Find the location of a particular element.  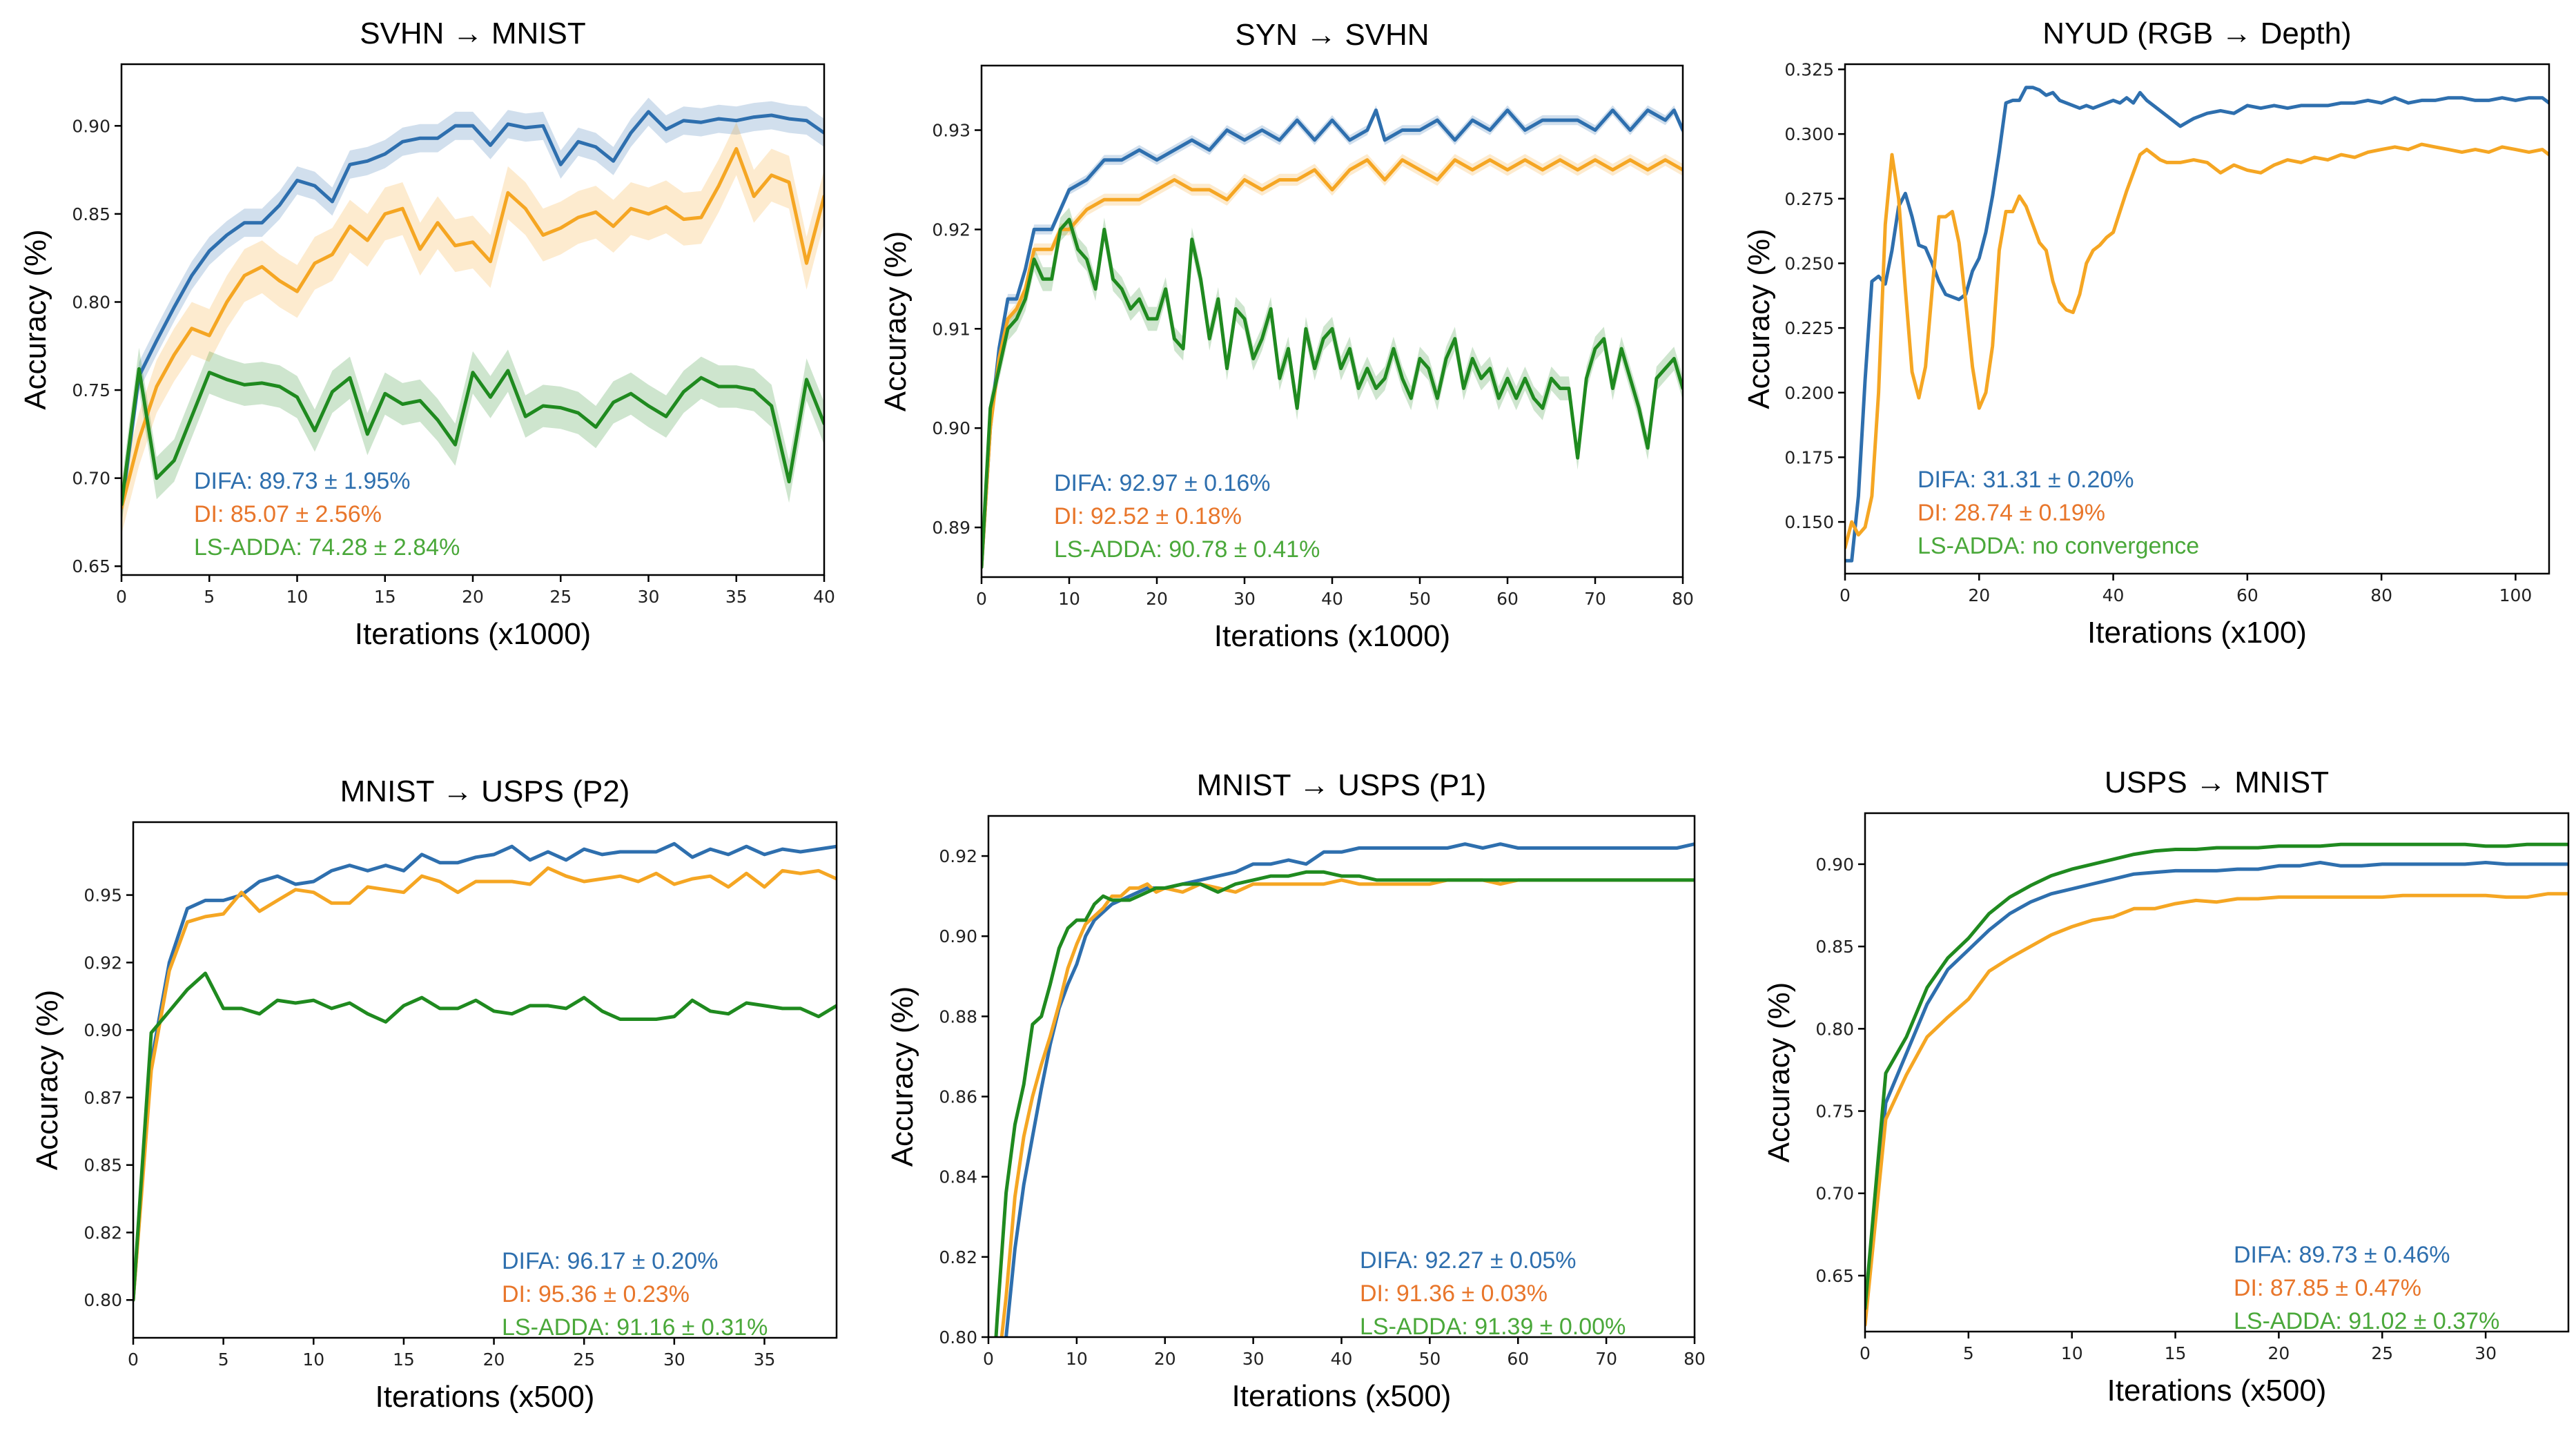

legend-entry-difa: DIFA: 92.27 ± 0.05% is located at coordinates (1468, 1260).